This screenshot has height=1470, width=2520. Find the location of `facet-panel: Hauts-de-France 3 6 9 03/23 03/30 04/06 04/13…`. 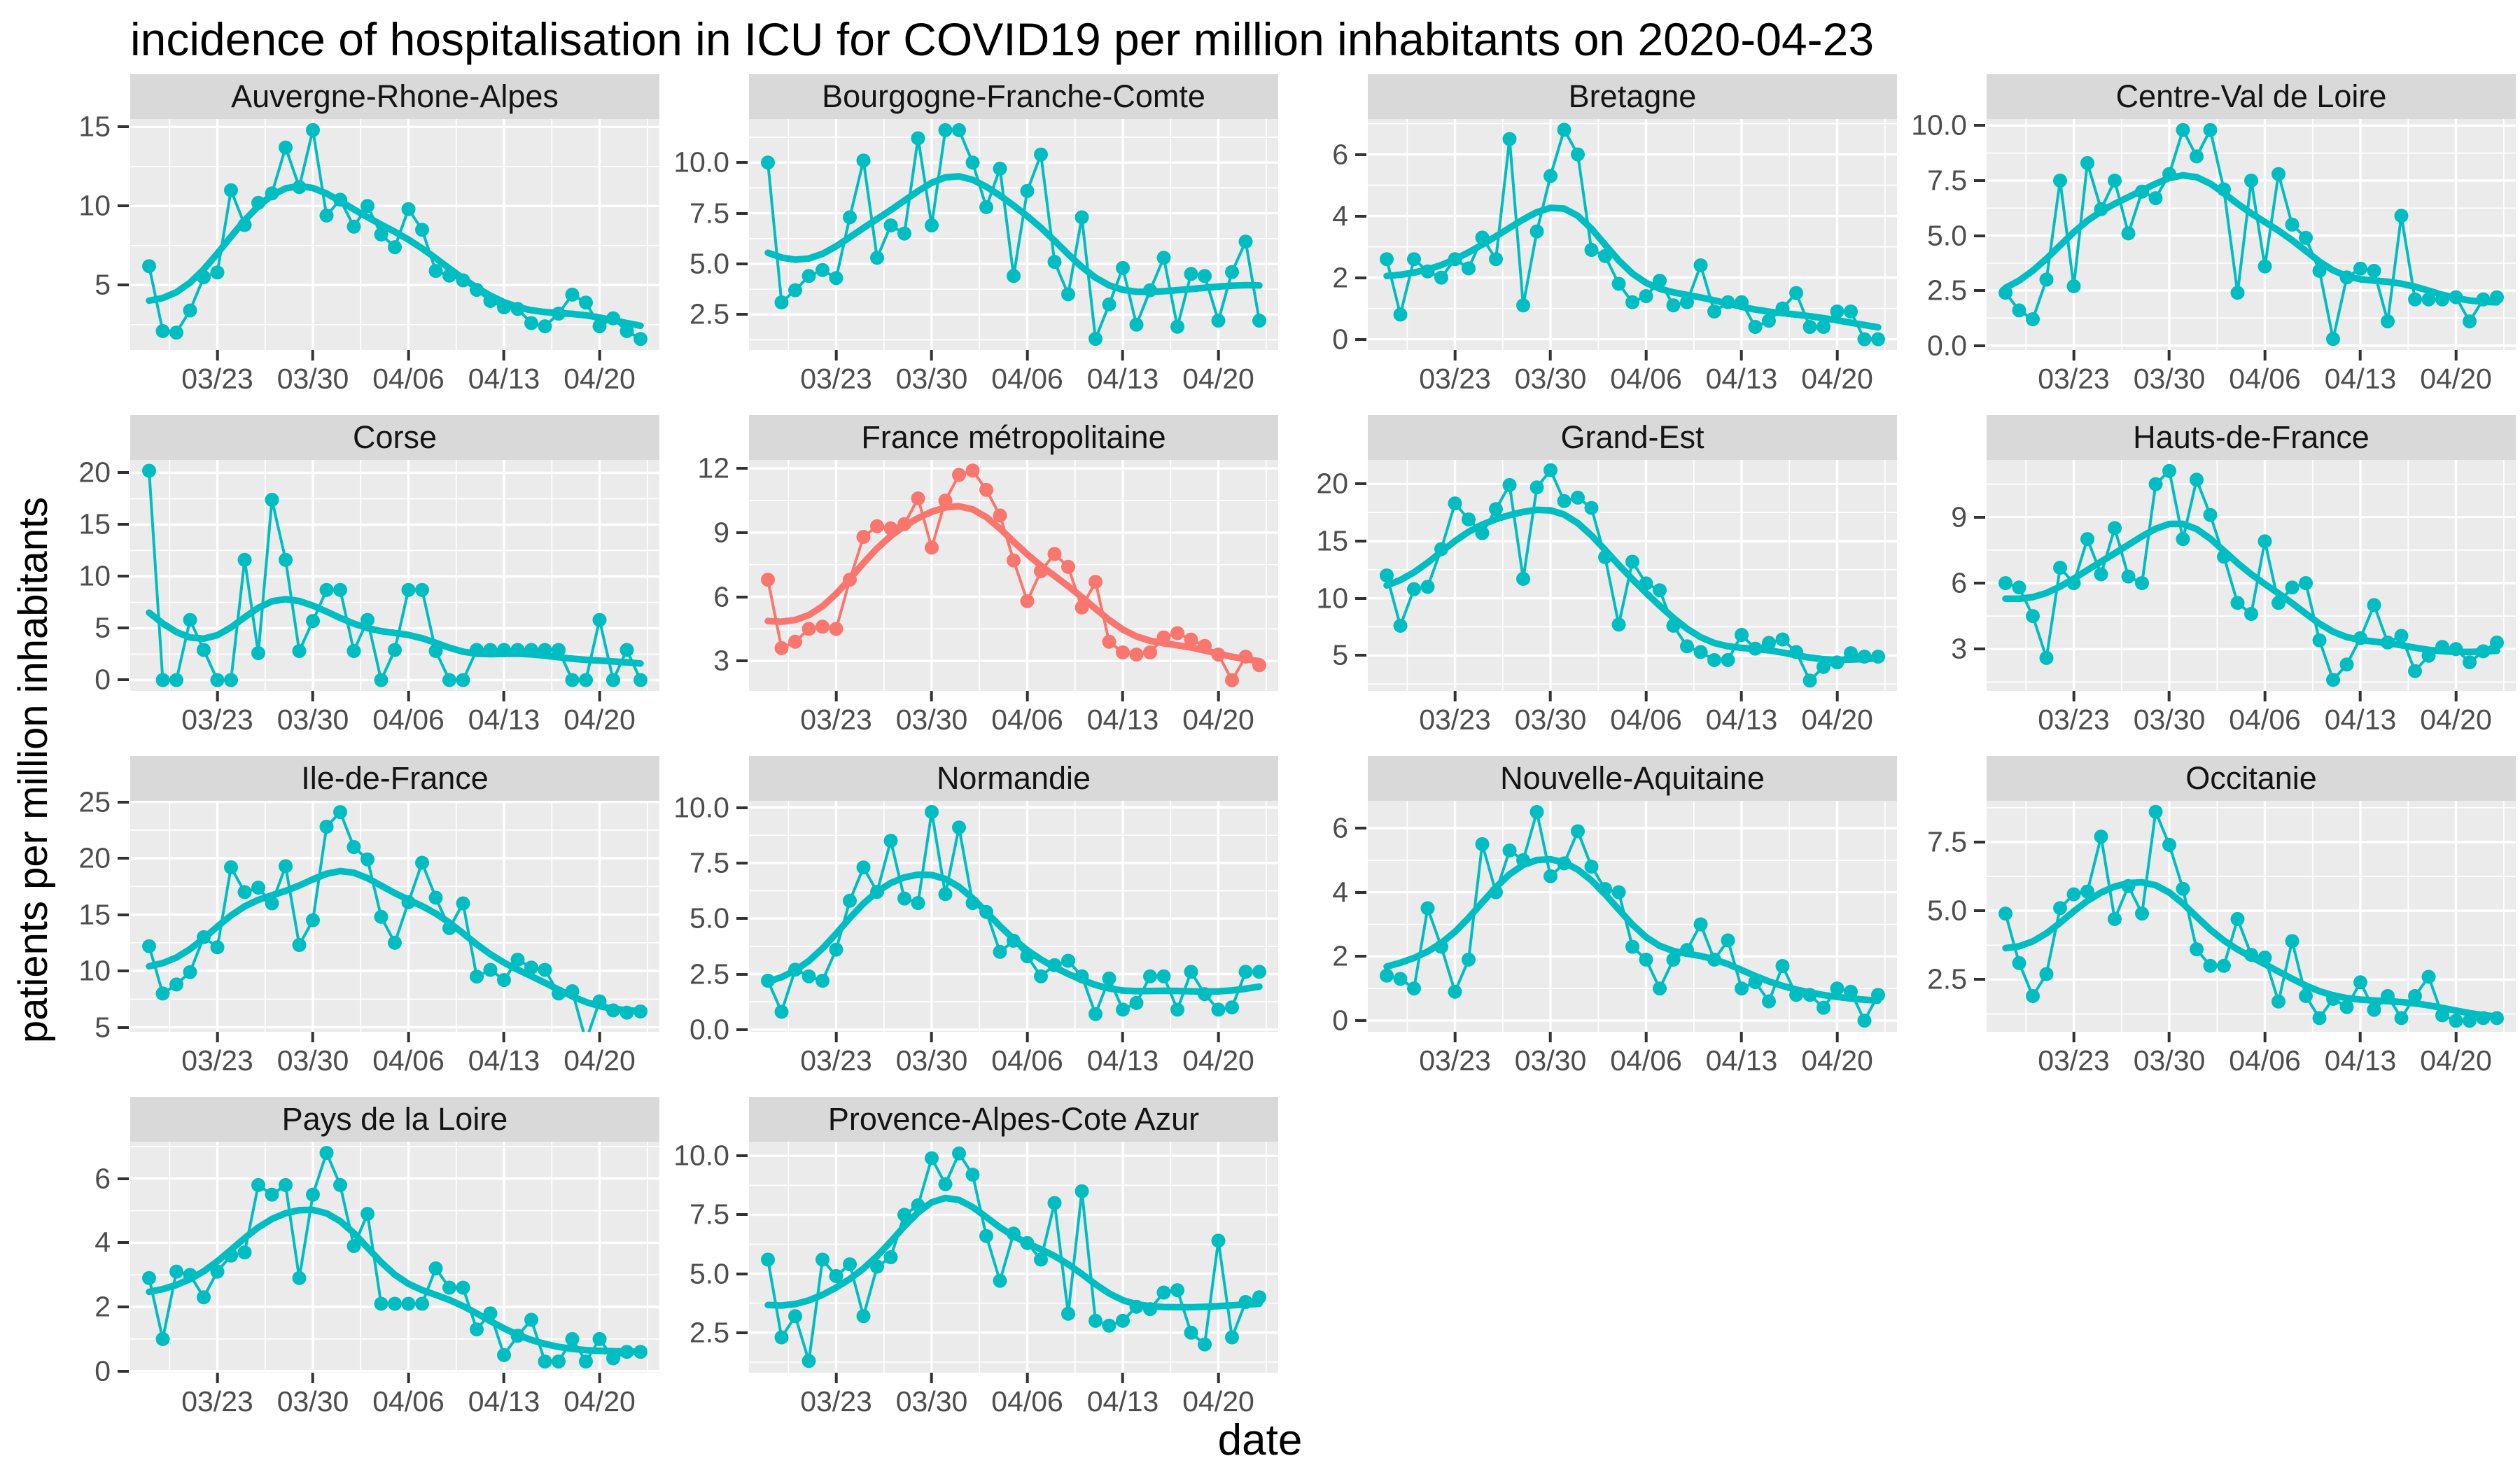

facet-panel: Hauts-de-France 3 6 9 03/23 03/30 04/06 04/13… is located at coordinates (2209, 585).